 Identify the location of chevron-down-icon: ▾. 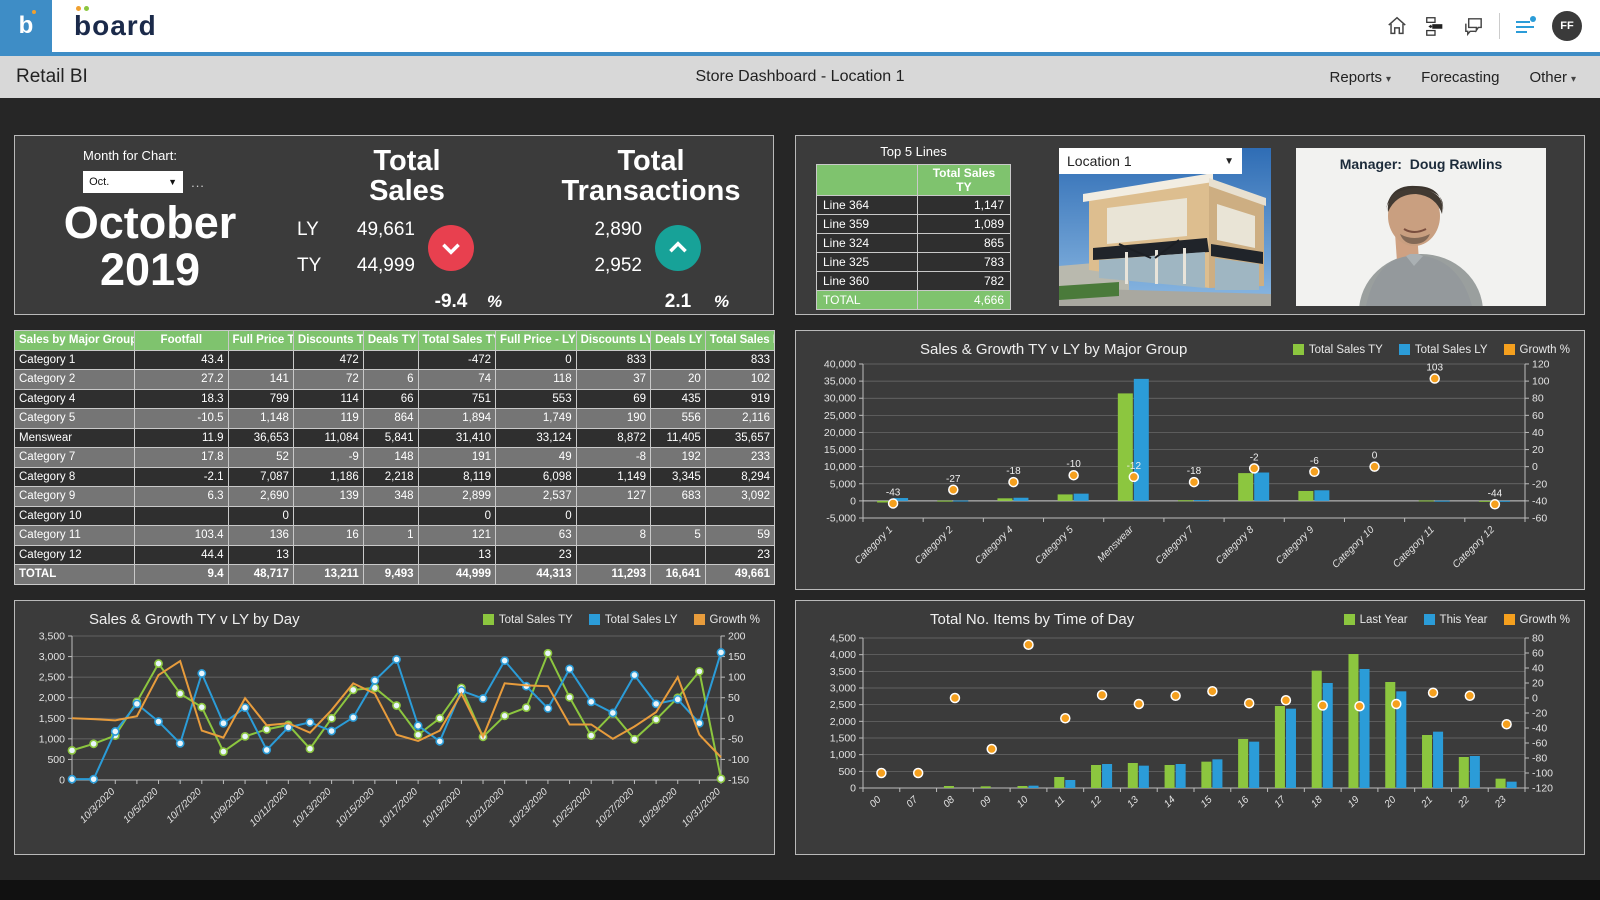
(1573, 79).